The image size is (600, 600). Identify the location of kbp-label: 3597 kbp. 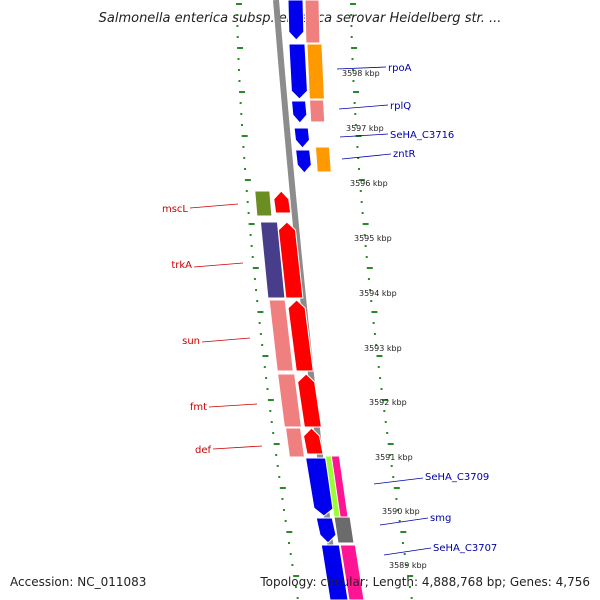
(365, 128).